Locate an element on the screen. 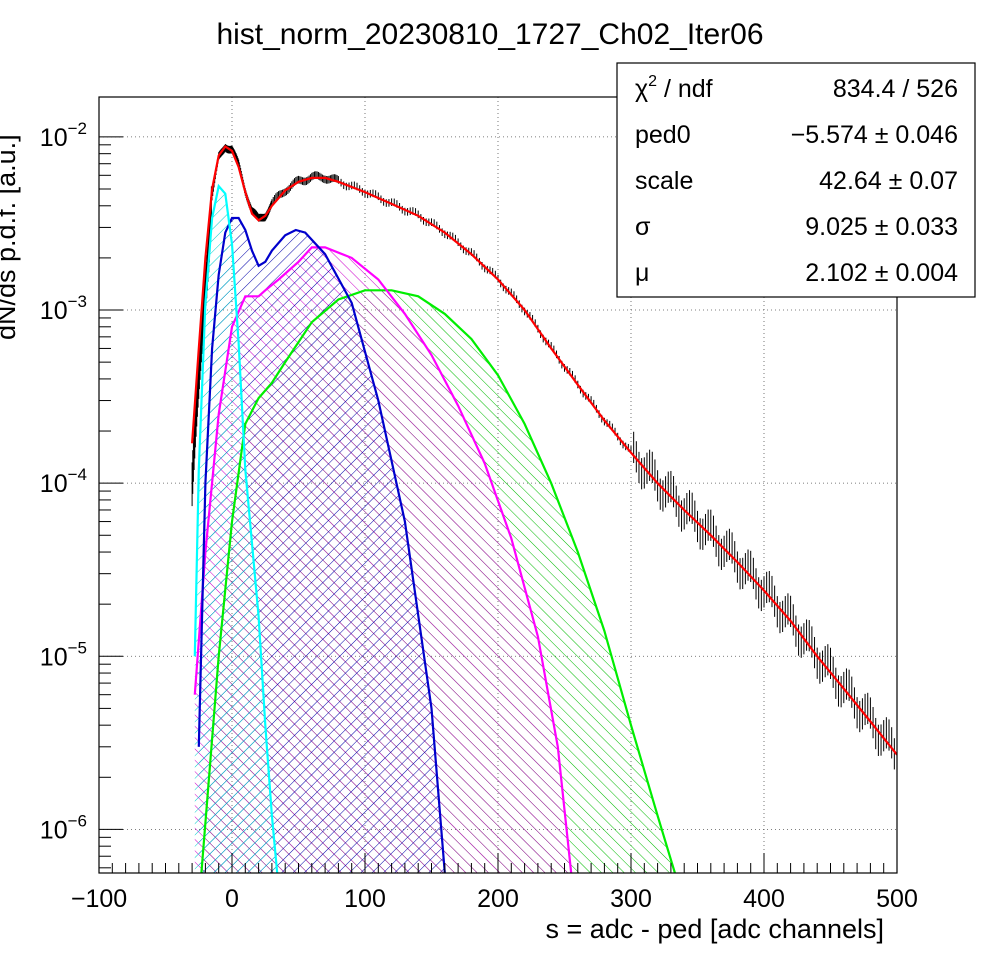 The width and height of the screenshot is (996, 972). x-axis: −100 0 100 200 300 400 500 is located at coordinates (494, 883).